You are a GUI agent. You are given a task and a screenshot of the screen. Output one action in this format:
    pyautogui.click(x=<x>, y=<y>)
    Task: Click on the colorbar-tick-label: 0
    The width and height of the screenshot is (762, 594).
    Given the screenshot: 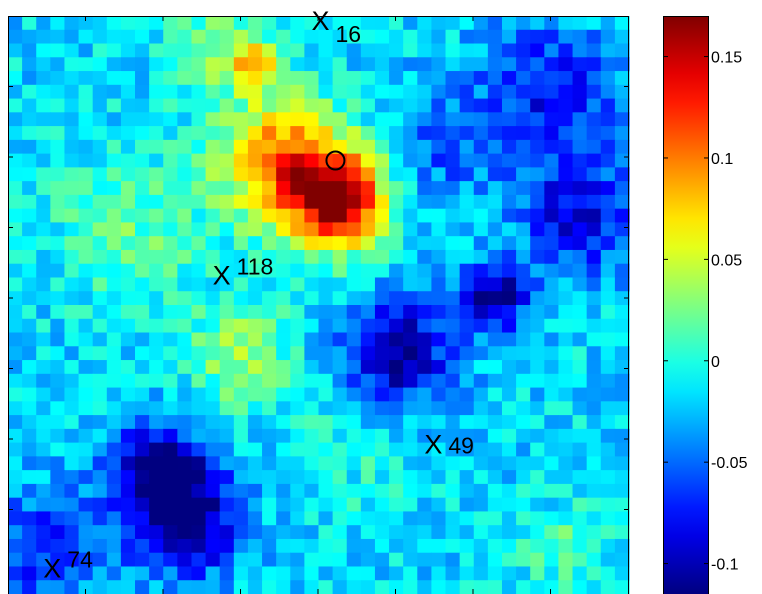 What is the action you would take?
    pyautogui.click(x=715, y=362)
    